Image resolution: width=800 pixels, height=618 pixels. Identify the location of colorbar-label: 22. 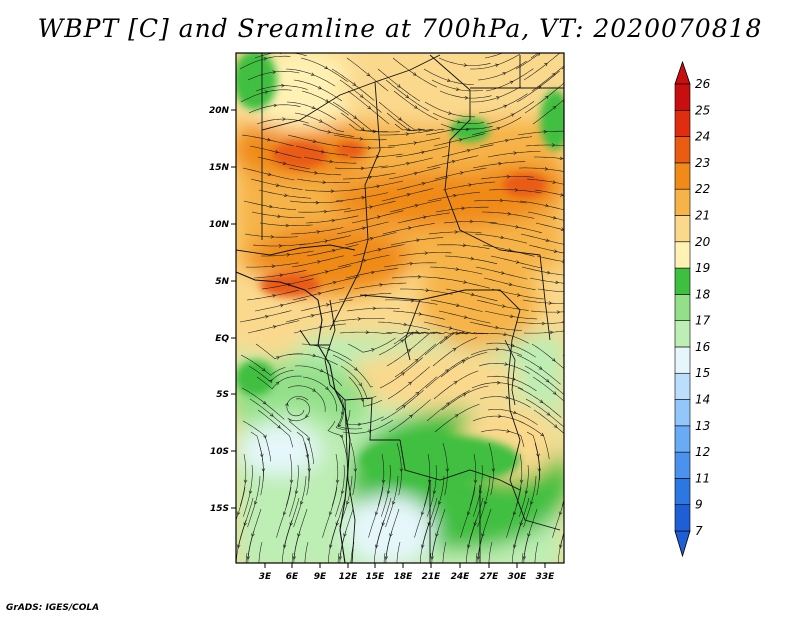
(702, 189).